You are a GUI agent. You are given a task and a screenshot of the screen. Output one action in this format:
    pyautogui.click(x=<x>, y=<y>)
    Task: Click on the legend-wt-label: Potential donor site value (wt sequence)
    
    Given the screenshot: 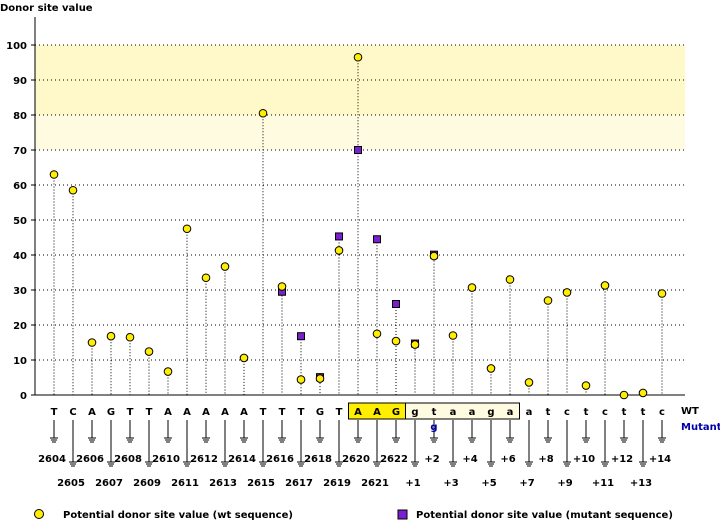 What is the action you would take?
    pyautogui.click(x=178, y=515)
    